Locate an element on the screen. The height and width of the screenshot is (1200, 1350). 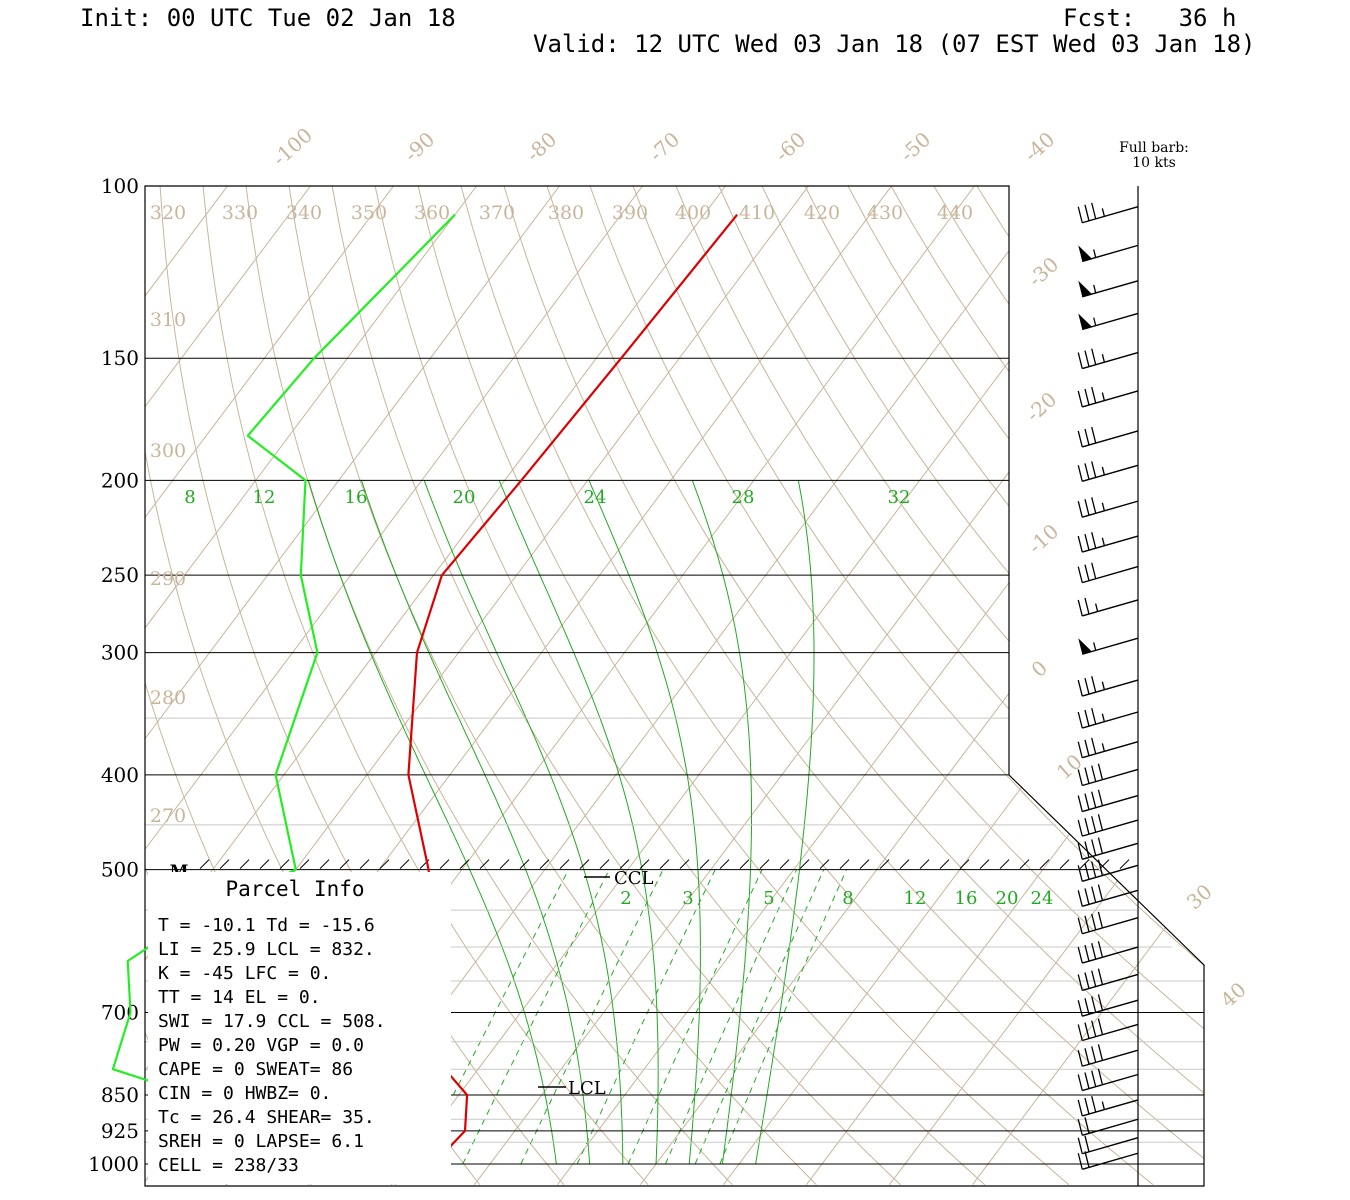
theta-label: 390 is located at coordinates (630, 213).